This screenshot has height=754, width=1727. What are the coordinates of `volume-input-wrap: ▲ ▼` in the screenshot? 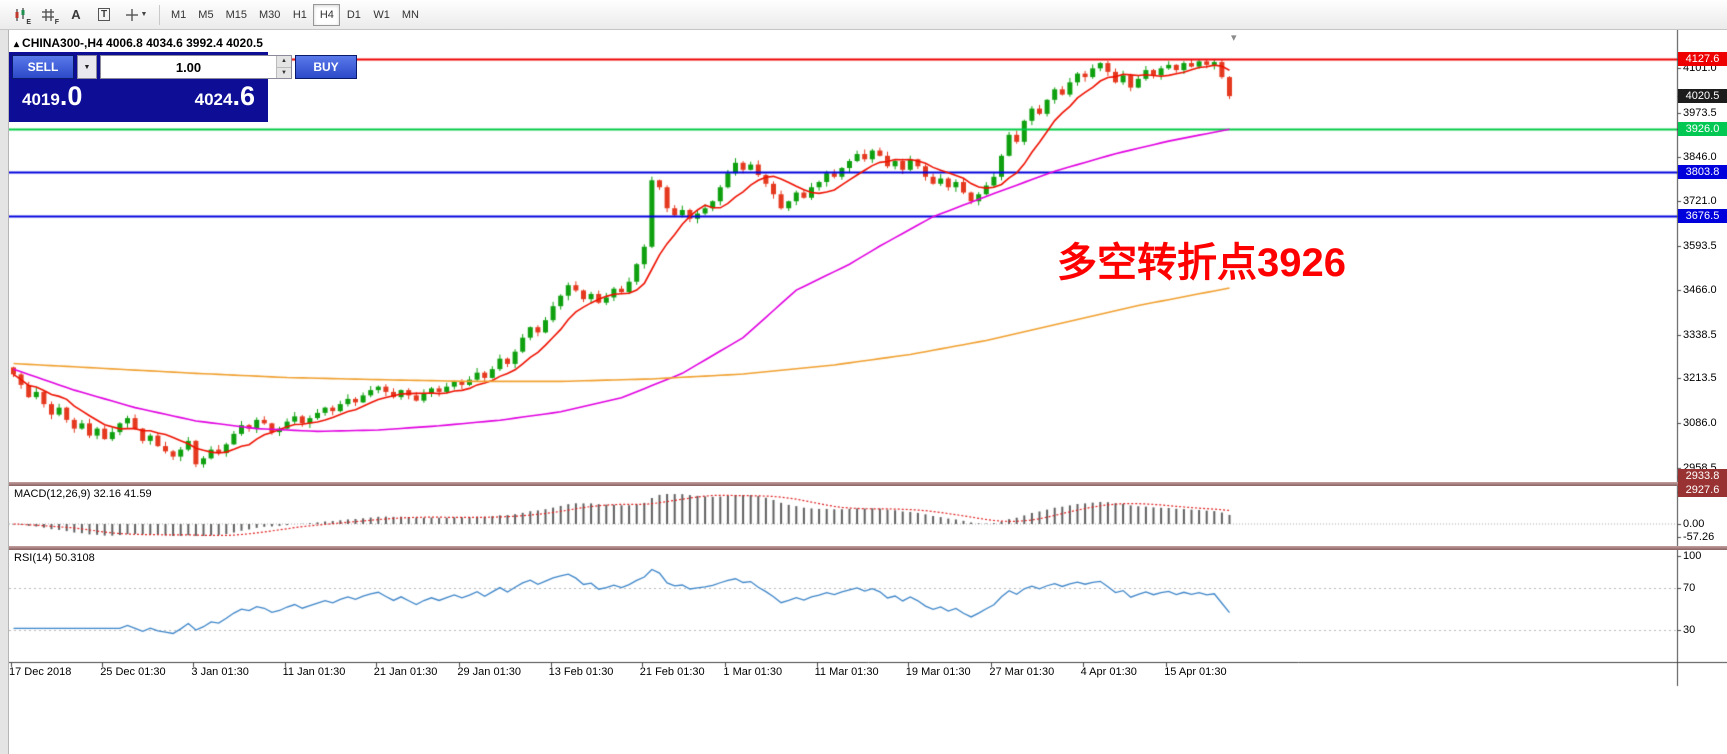 It's located at (196, 67).